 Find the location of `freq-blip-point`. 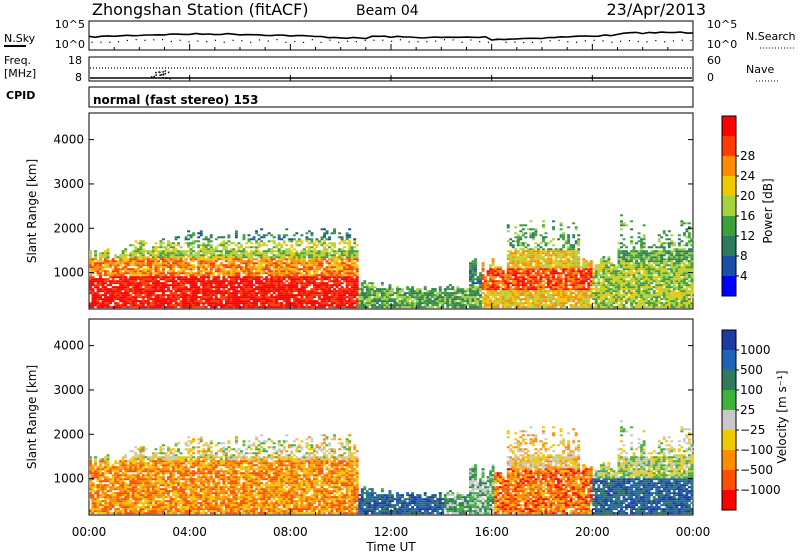

freq-blip-point is located at coordinates (163, 77).